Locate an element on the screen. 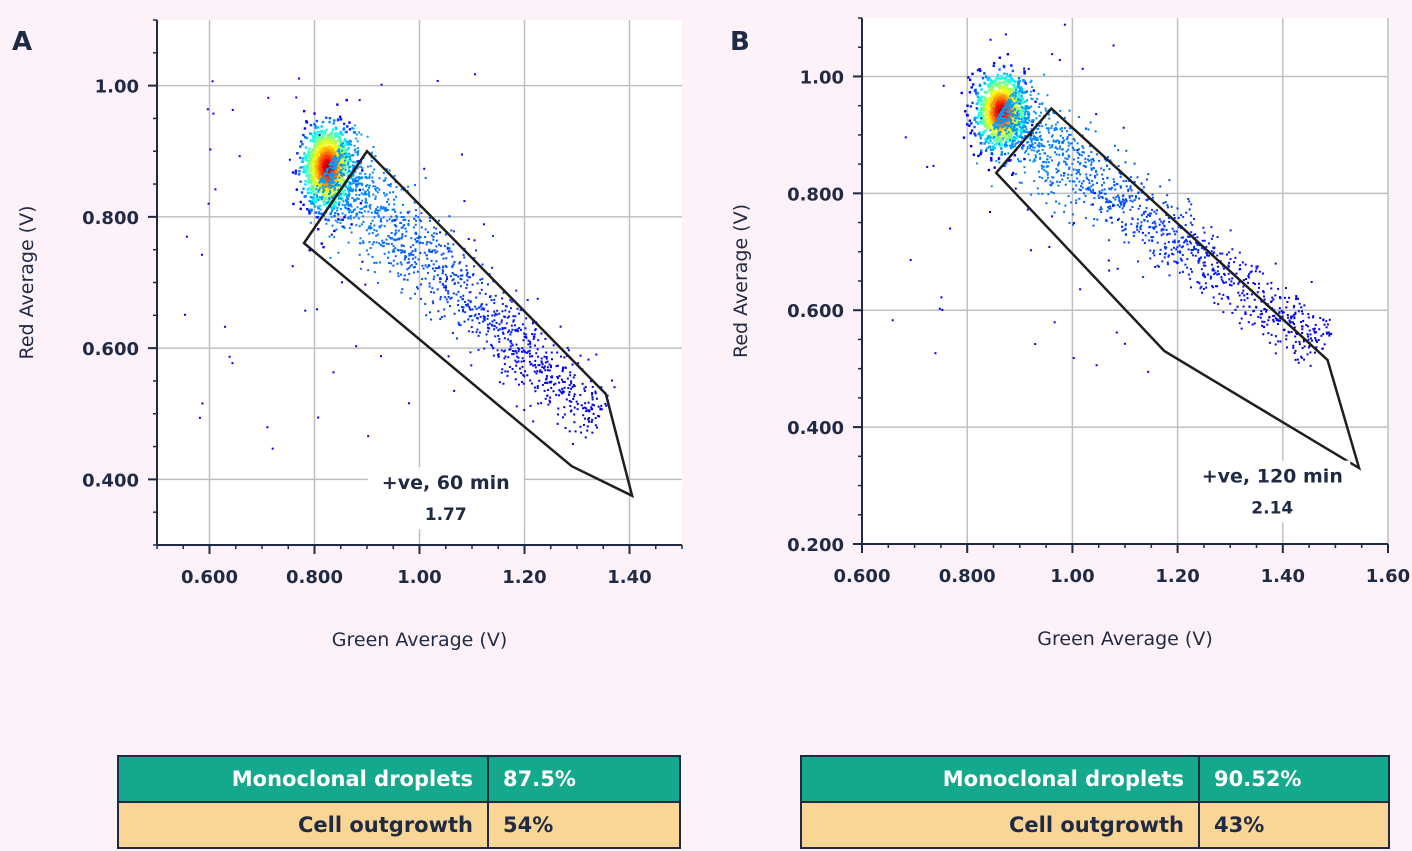 The width and height of the screenshot is (1412, 851). data-points is located at coordinates (1112, 198).